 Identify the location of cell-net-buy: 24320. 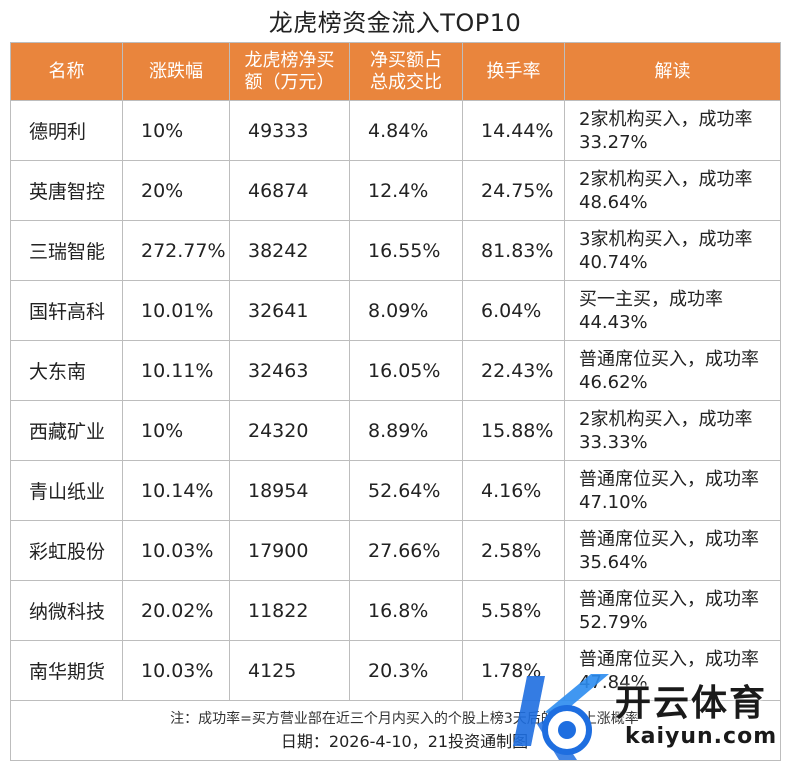
(289, 430).